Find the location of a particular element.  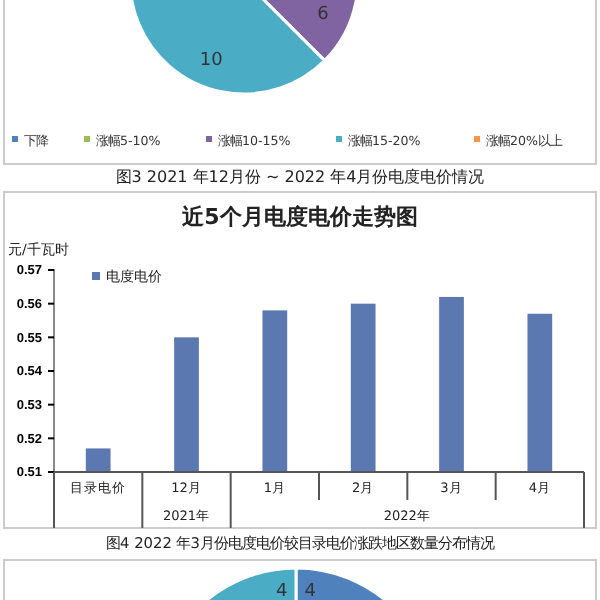

caption: 图3 2021 年12月份 ~ 2022 年4月份电度电价情况 is located at coordinates (300, 177).